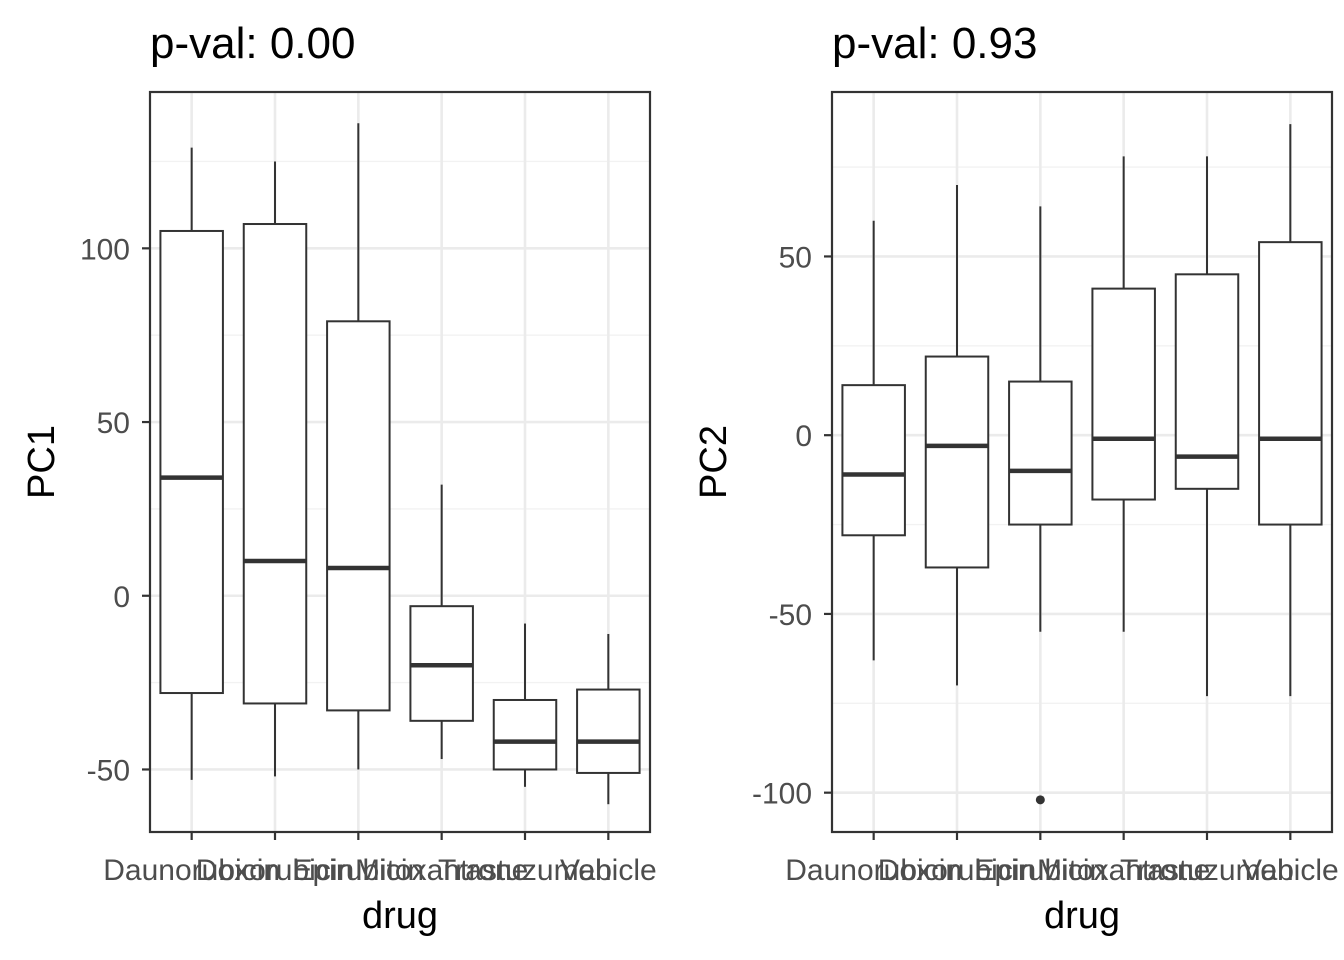 The width and height of the screenshot is (1344, 960). What do you see at coordinates (782, 794) in the screenshot?
I see `y-tick-label: -100` at bounding box center [782, 794].